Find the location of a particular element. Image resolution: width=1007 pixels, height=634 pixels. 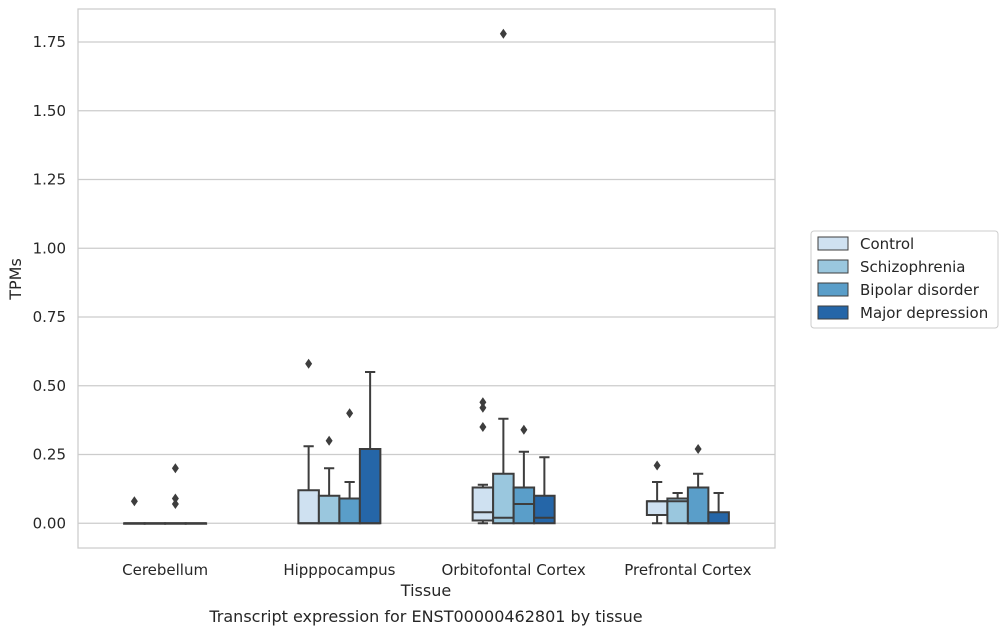

y-tick-label: 0.00 is located at coordinates (49, 523).